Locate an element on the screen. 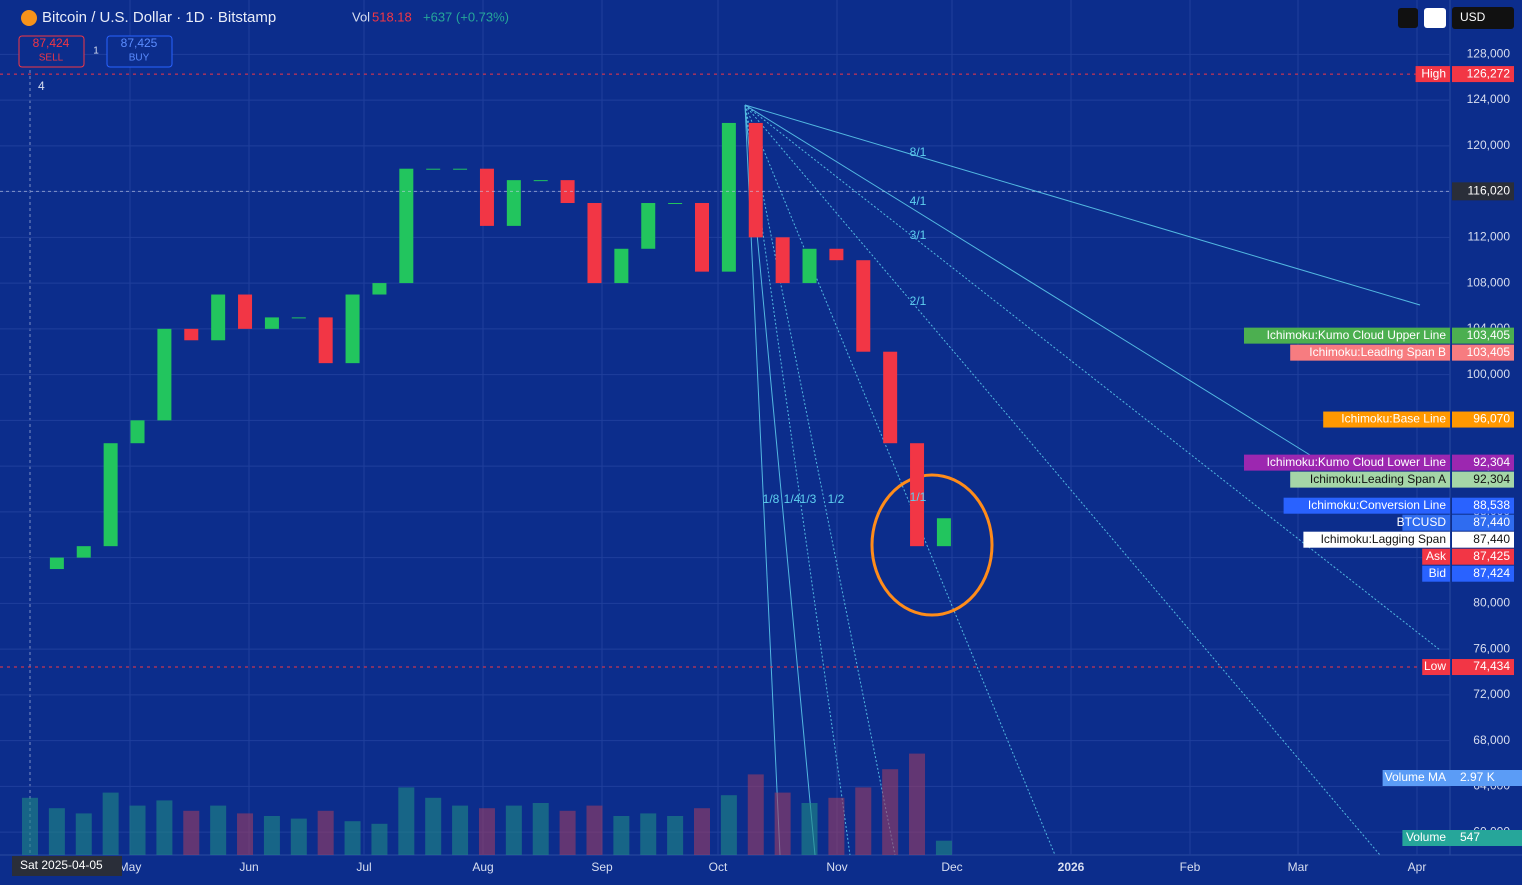 Image resolution: width=1522 pixels, height=885 pixels. download-button is located at coordinates (1408, 18).